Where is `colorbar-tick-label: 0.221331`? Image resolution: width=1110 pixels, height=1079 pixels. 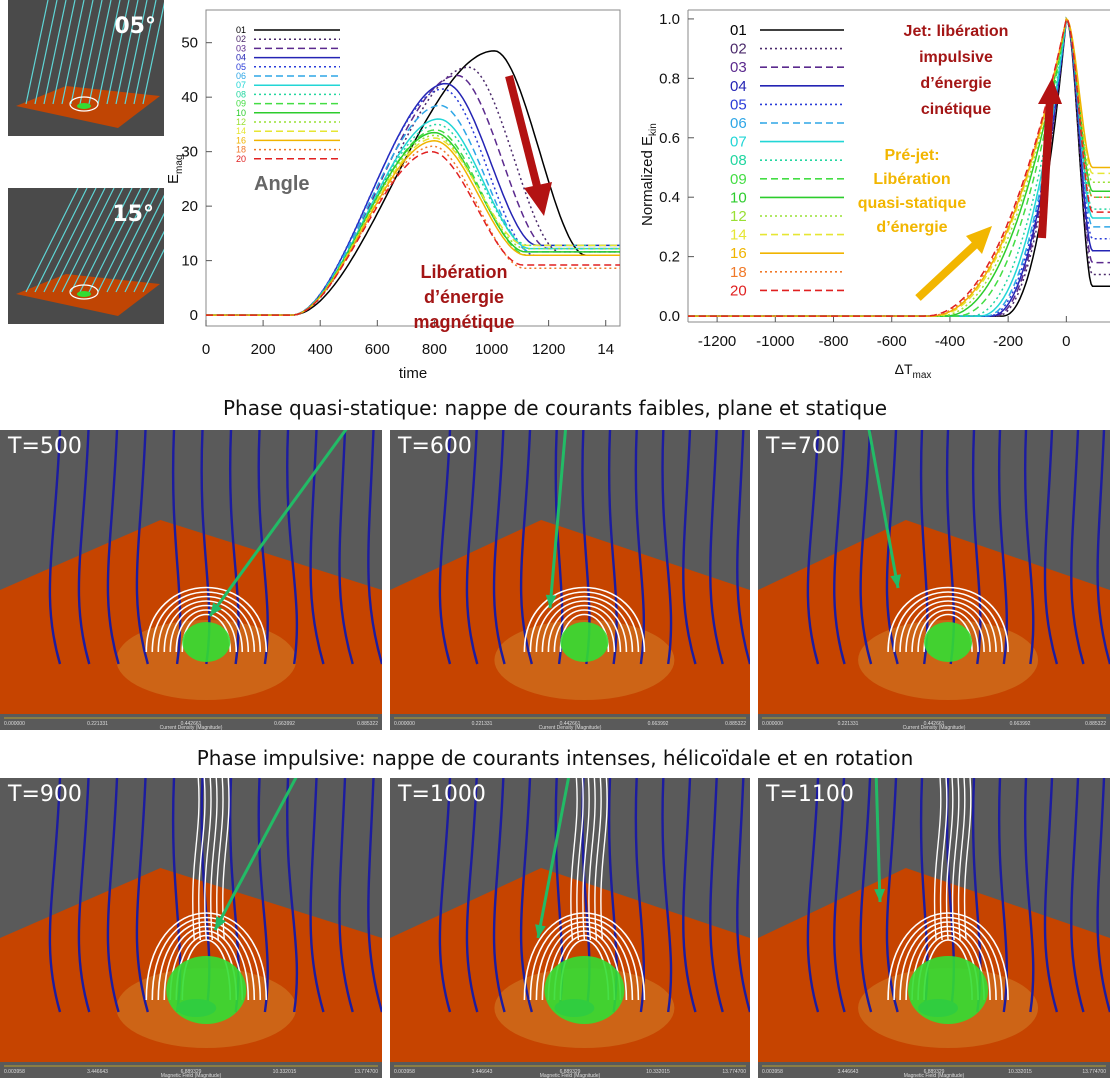
colorbar-tick-label: 0.221331 is located at coordinates (848, 724).